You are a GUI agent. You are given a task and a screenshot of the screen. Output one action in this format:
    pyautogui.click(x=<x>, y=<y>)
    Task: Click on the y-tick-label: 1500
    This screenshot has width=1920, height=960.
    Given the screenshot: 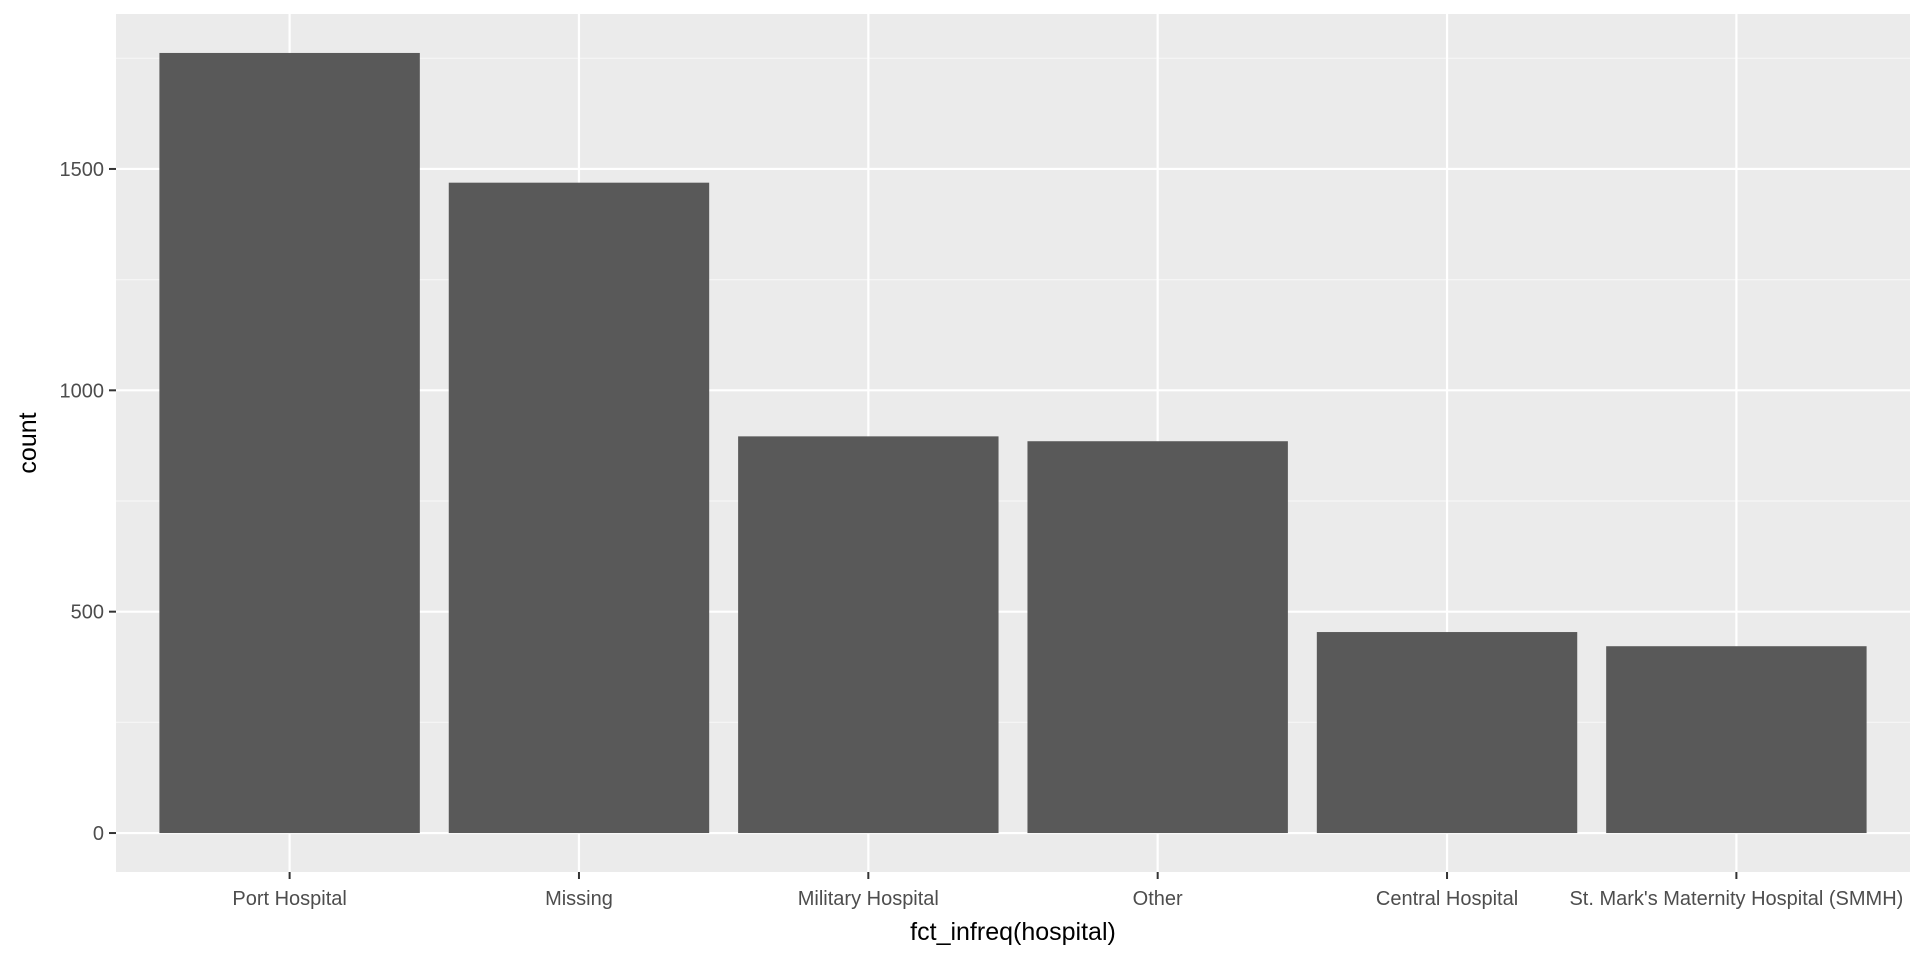 What is the action you would take?
    pyautogui.click(x=82, y=170)
    